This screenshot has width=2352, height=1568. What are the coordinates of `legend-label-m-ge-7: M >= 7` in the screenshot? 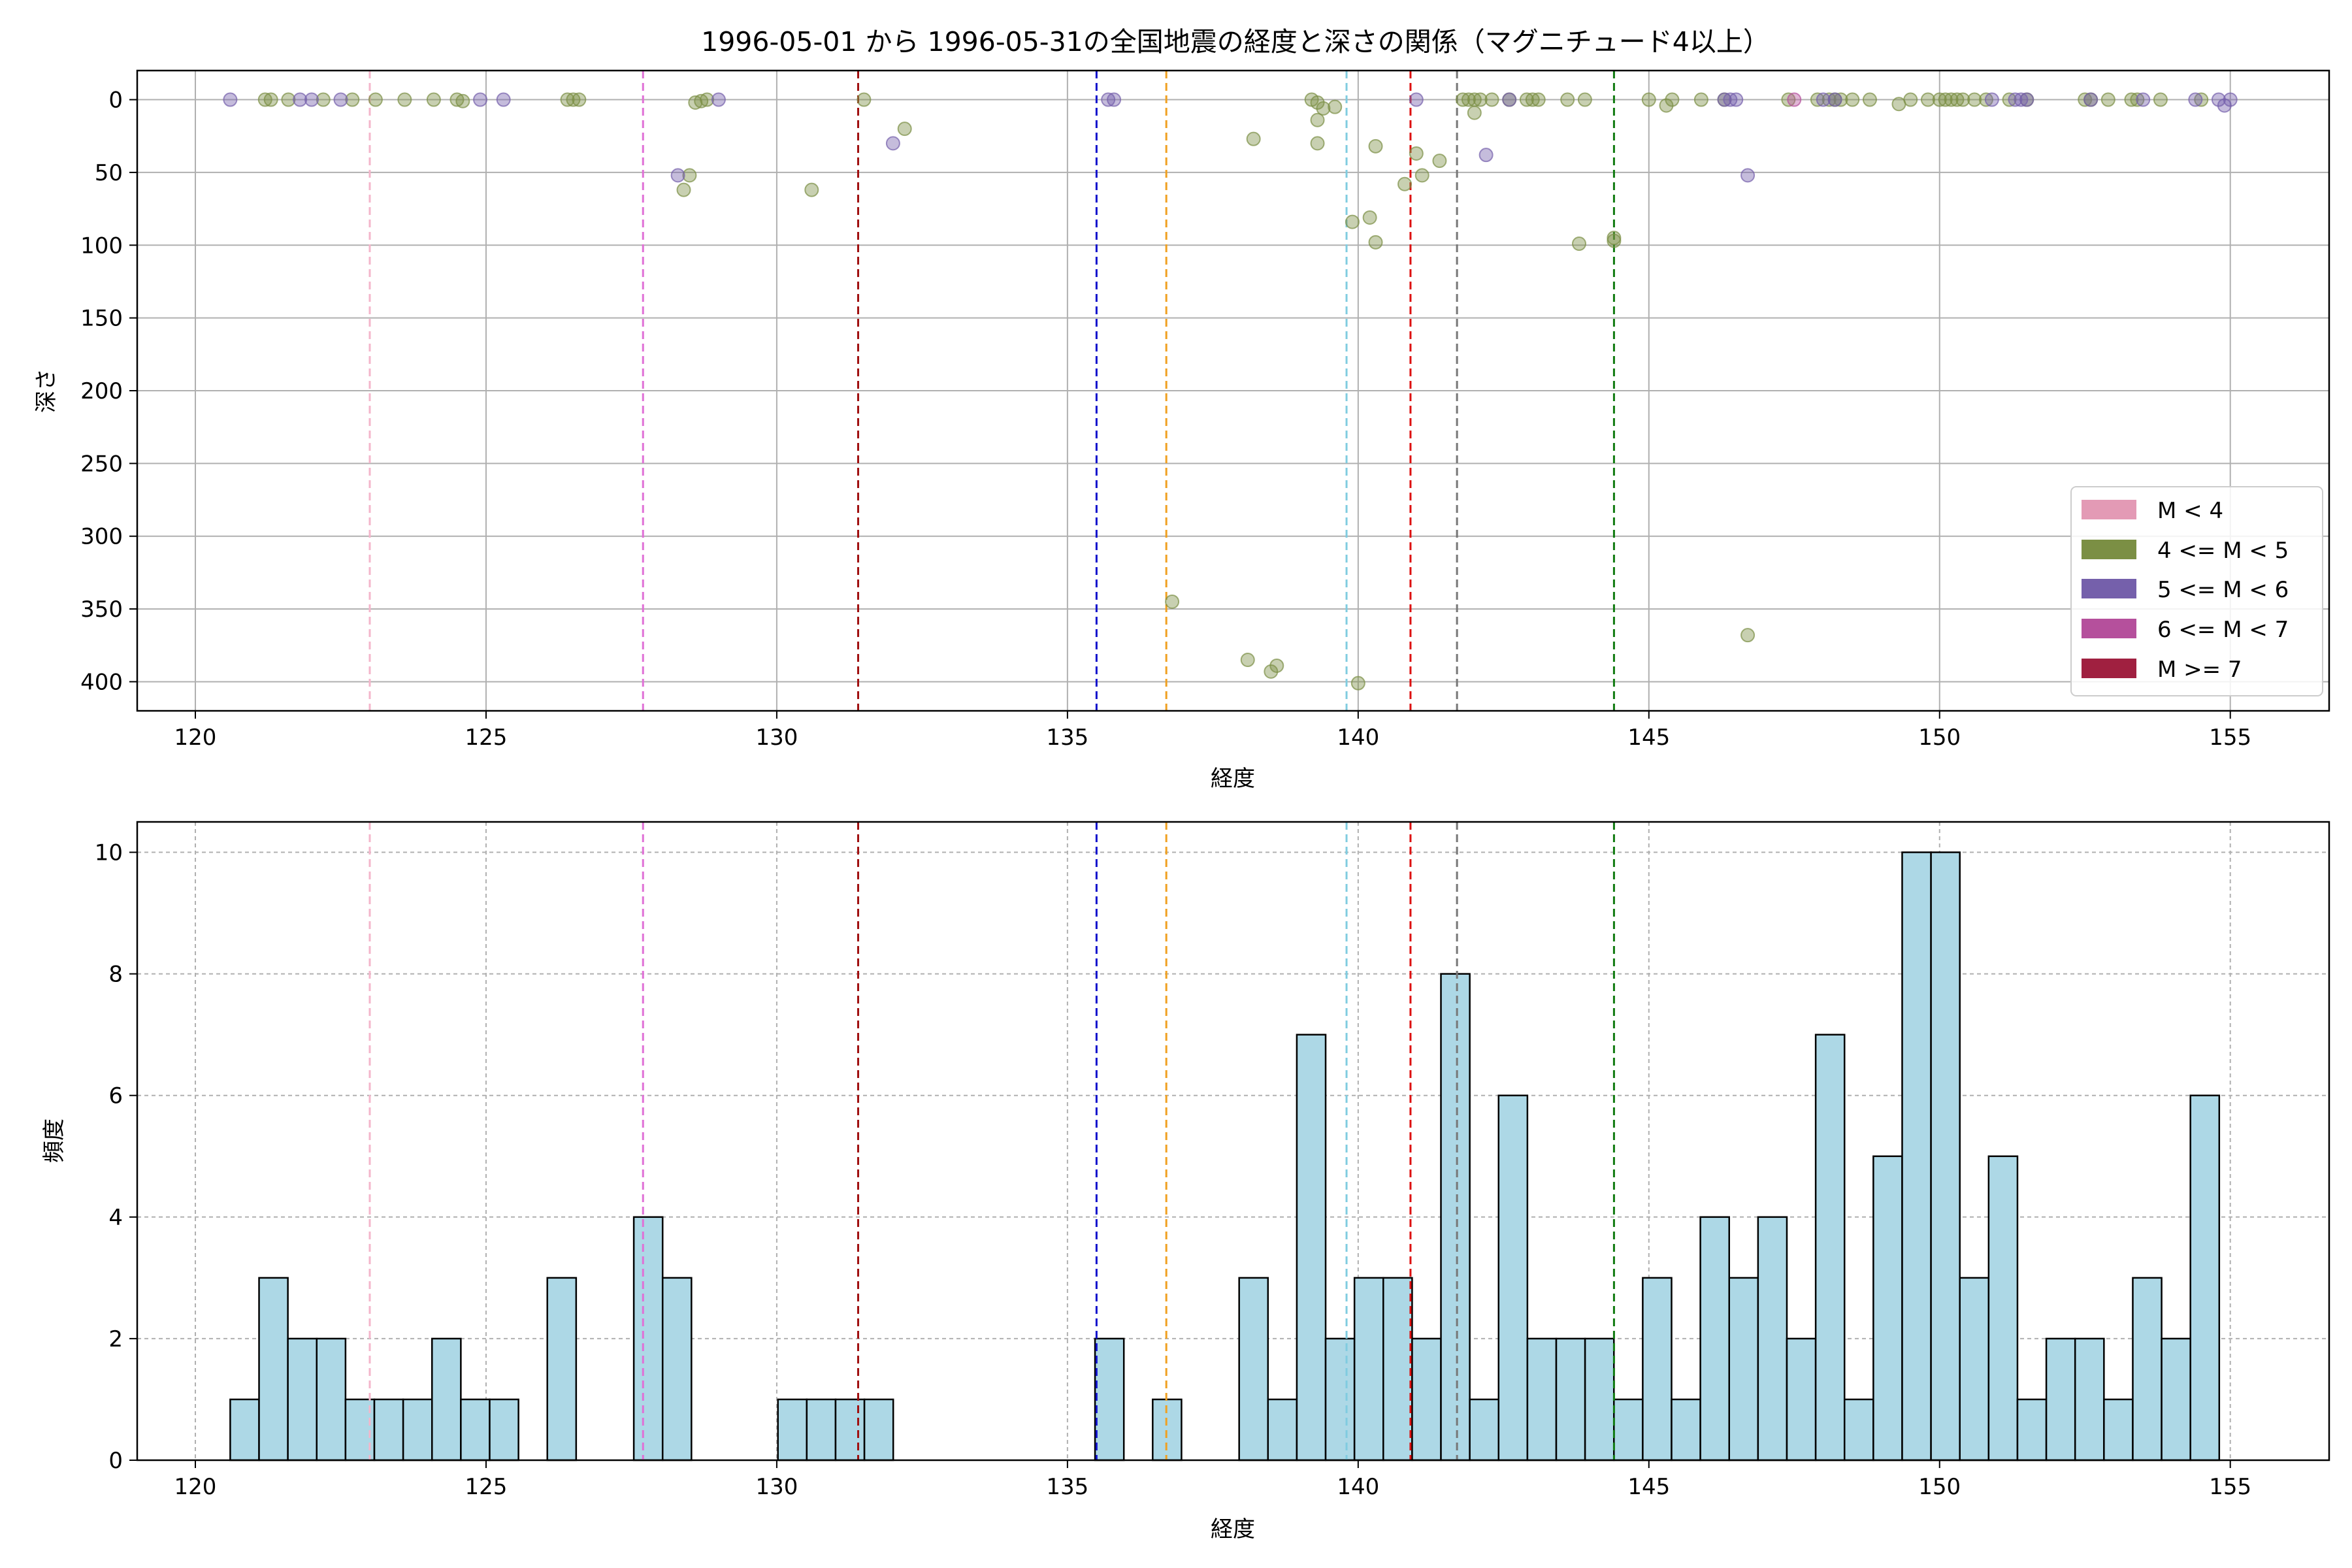 It's located at (2199, 670).